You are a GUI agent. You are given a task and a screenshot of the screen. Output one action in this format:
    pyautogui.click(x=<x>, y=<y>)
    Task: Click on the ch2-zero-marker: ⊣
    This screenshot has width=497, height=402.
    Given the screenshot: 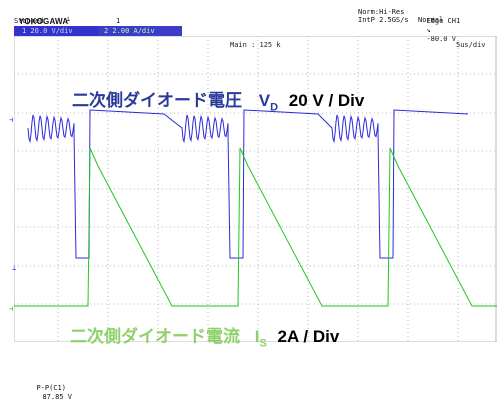 What is the action you would take?
    pyautogui.click(x=11, y=309)
    